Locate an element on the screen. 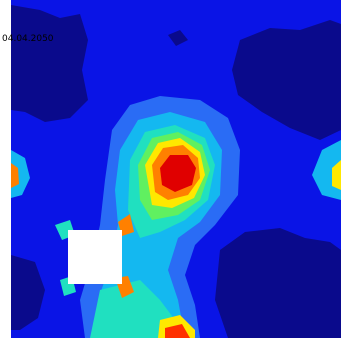  obstacle is located at coordinates (95, 257).